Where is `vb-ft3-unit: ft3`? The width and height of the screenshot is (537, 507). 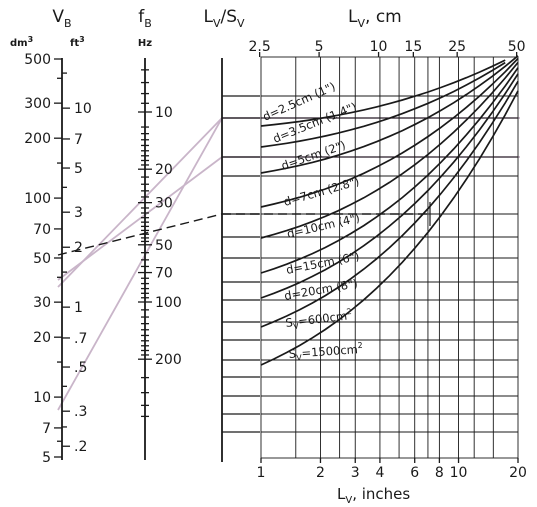
vb-ft3-unit: ft3 is located at coordinates (77, 42).